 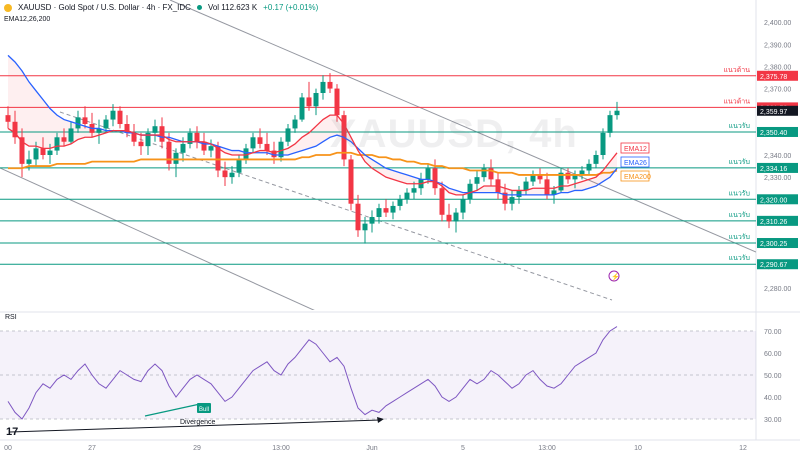 I want to click on price-label-2,350.40: 2,350.40, so click(x=773, y=133).